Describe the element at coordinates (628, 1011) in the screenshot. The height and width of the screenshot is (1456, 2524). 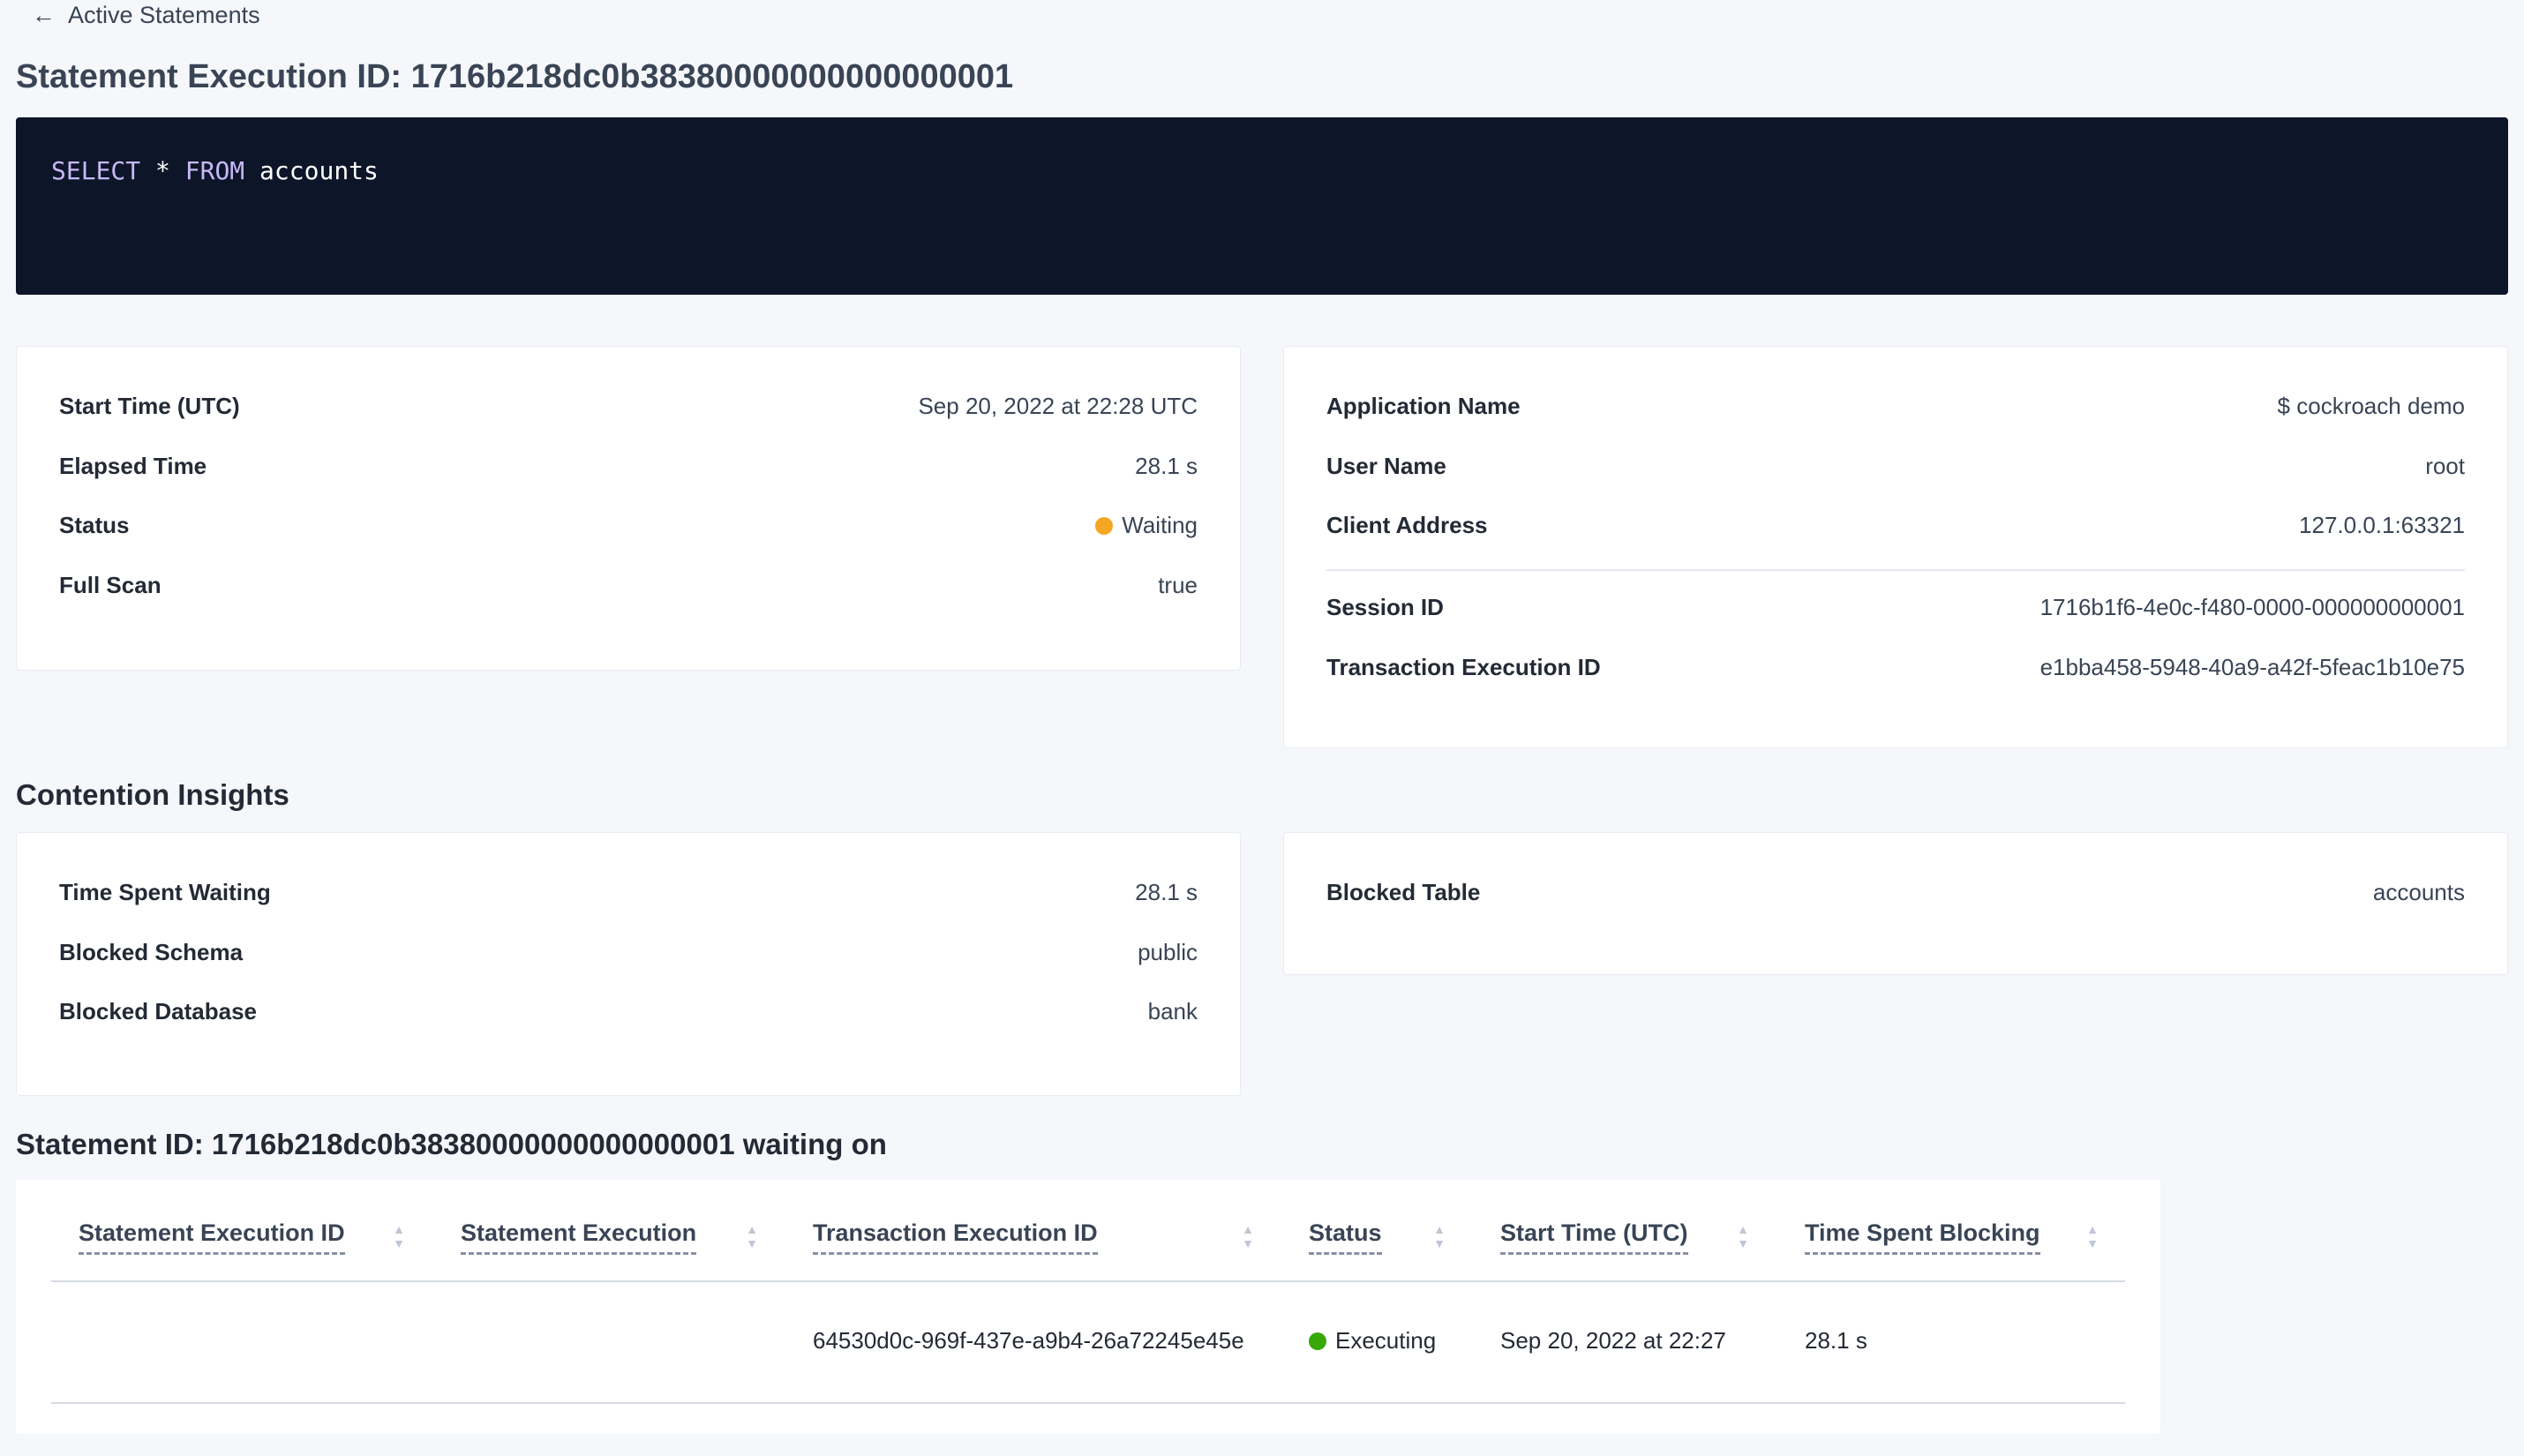
I see `detail-row: Blocked Database bank` at that location.